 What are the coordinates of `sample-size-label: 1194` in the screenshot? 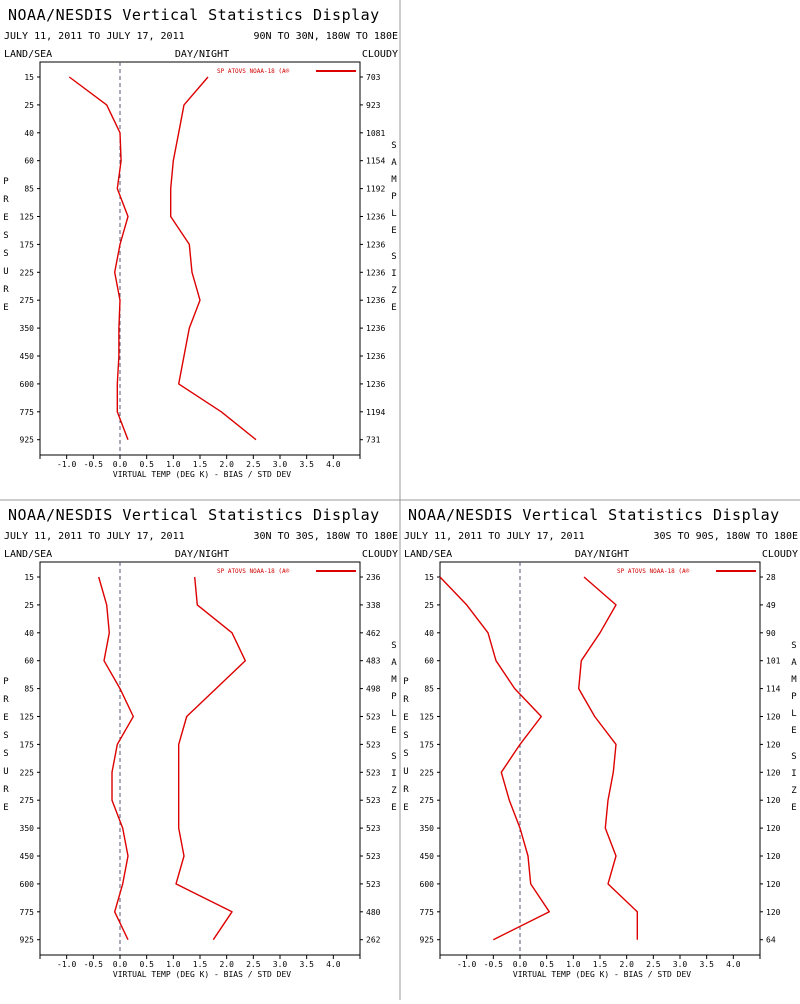 It's located at (375, 412).